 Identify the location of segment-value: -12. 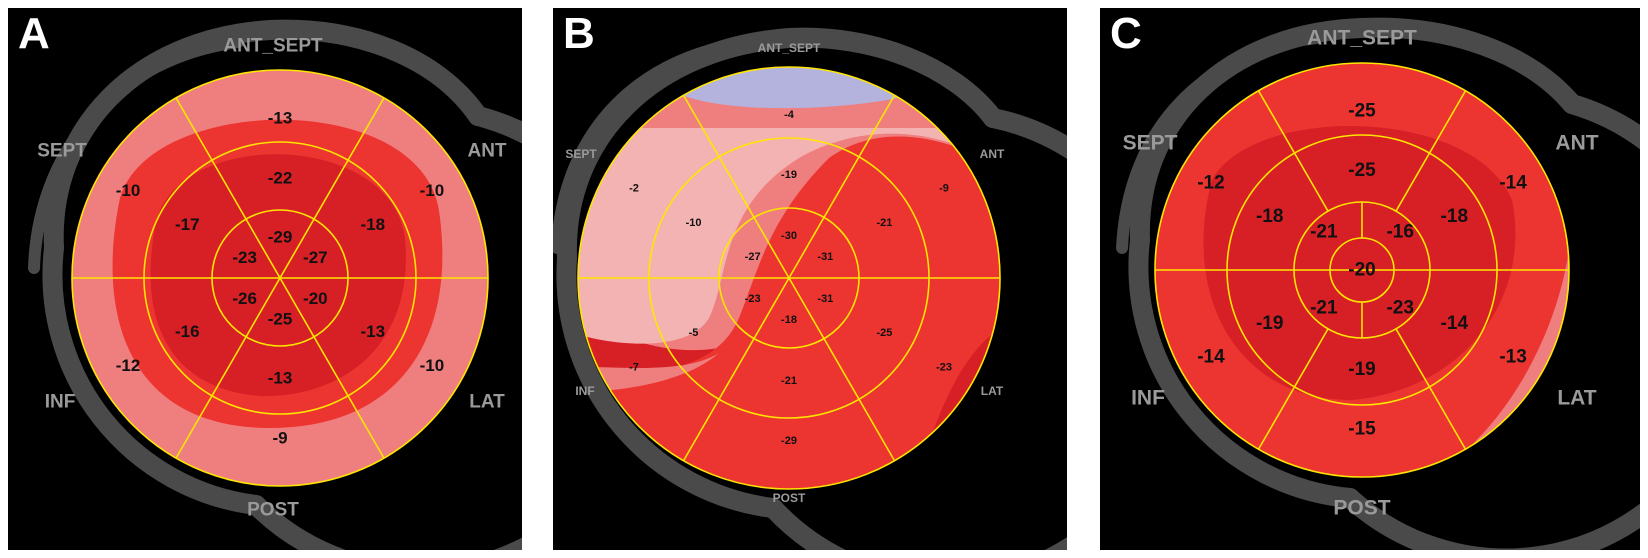
(128, 365).